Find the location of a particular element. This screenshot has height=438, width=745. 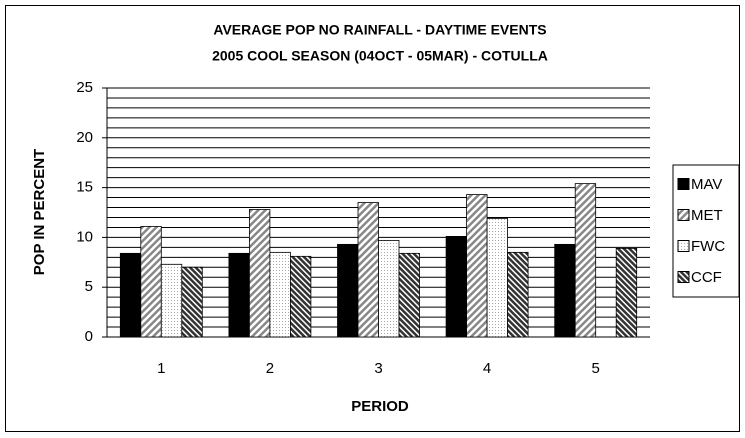

x-tick-label: 4 is located at coordinates (487, 368).